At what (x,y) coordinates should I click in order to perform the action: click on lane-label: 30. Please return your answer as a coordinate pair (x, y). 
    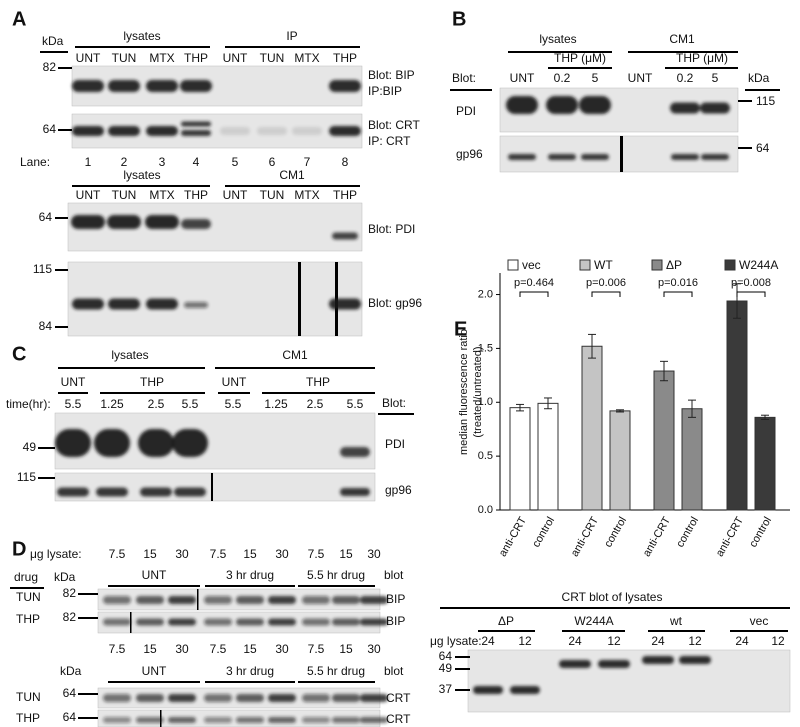
    Looking at the image, I should click on (282, 649).